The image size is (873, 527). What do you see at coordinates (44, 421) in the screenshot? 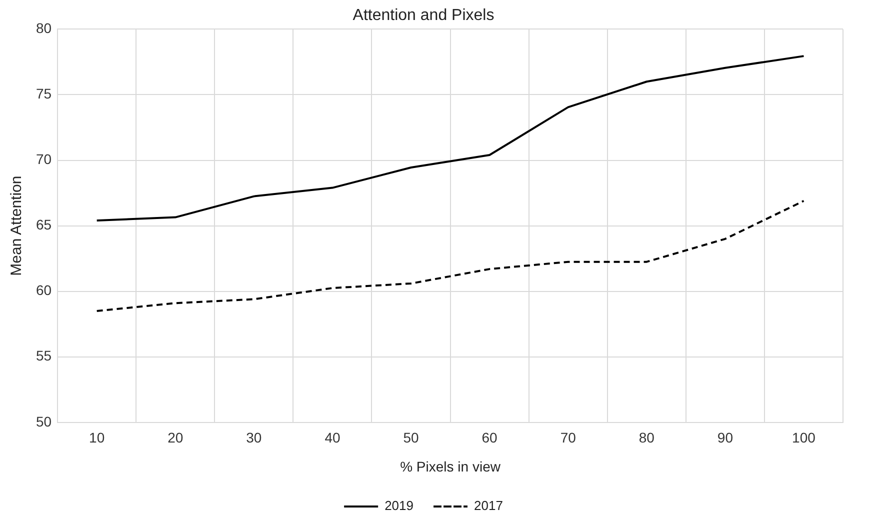
I see `y-tick-label: 50` at bounding box center [44, 421].